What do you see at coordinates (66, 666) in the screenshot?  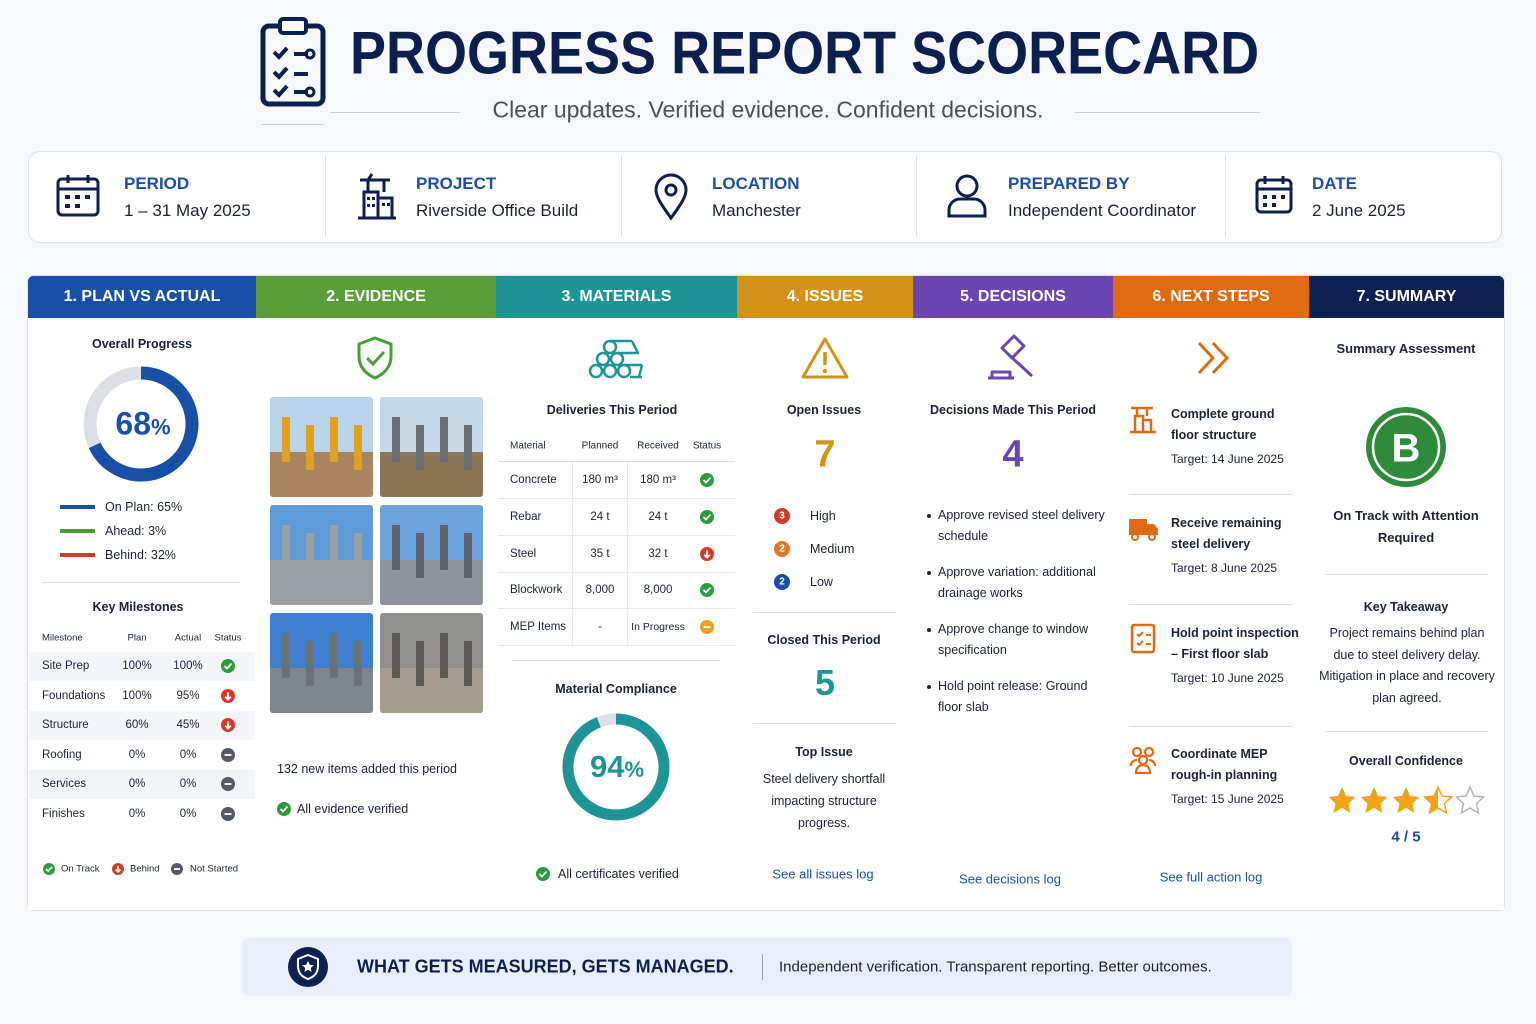 I see `milestone-name: Site Prep` at bounding box center [66, 666].